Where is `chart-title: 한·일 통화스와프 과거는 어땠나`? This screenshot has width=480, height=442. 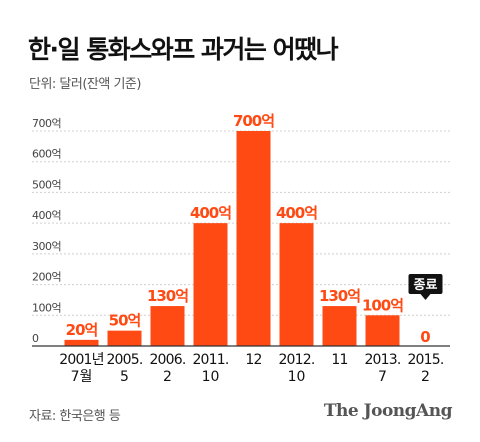
chart-title: 한·일 통화스와프 과거는 어땠나 is located at coordinates (183, 49).